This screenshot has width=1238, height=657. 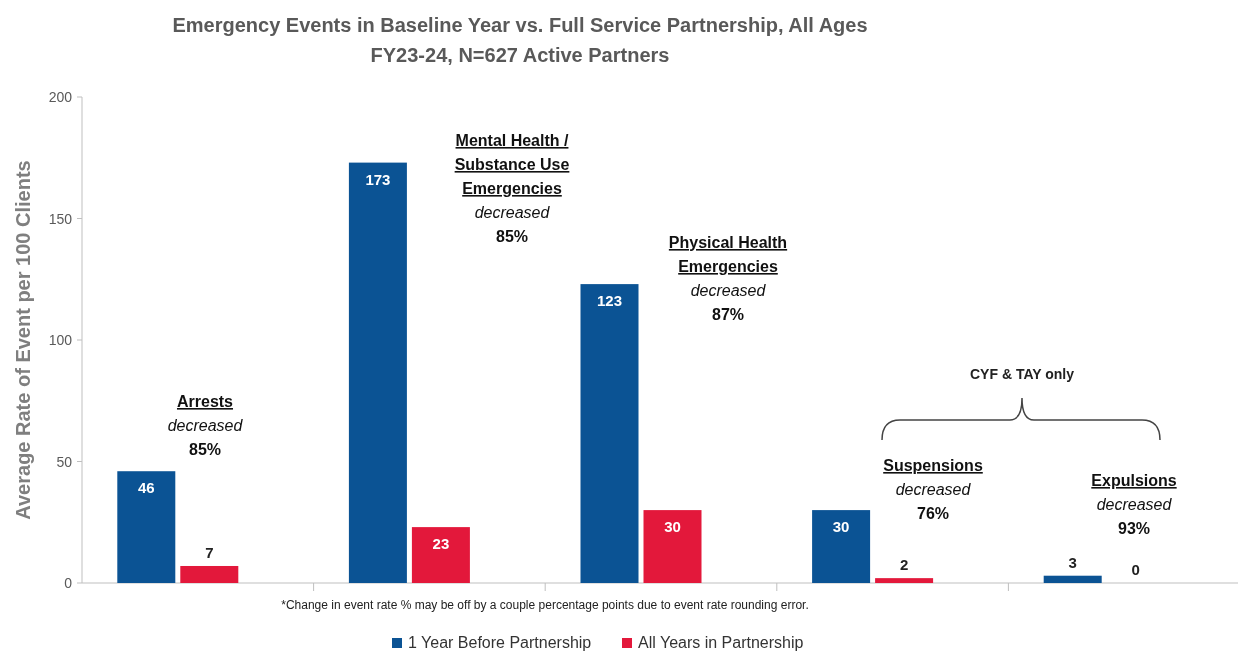 I want to click on chart-title: Emergency Events in Baseline Year vs. Full Service Partnership, All Ages, so click(x=520, y=25).